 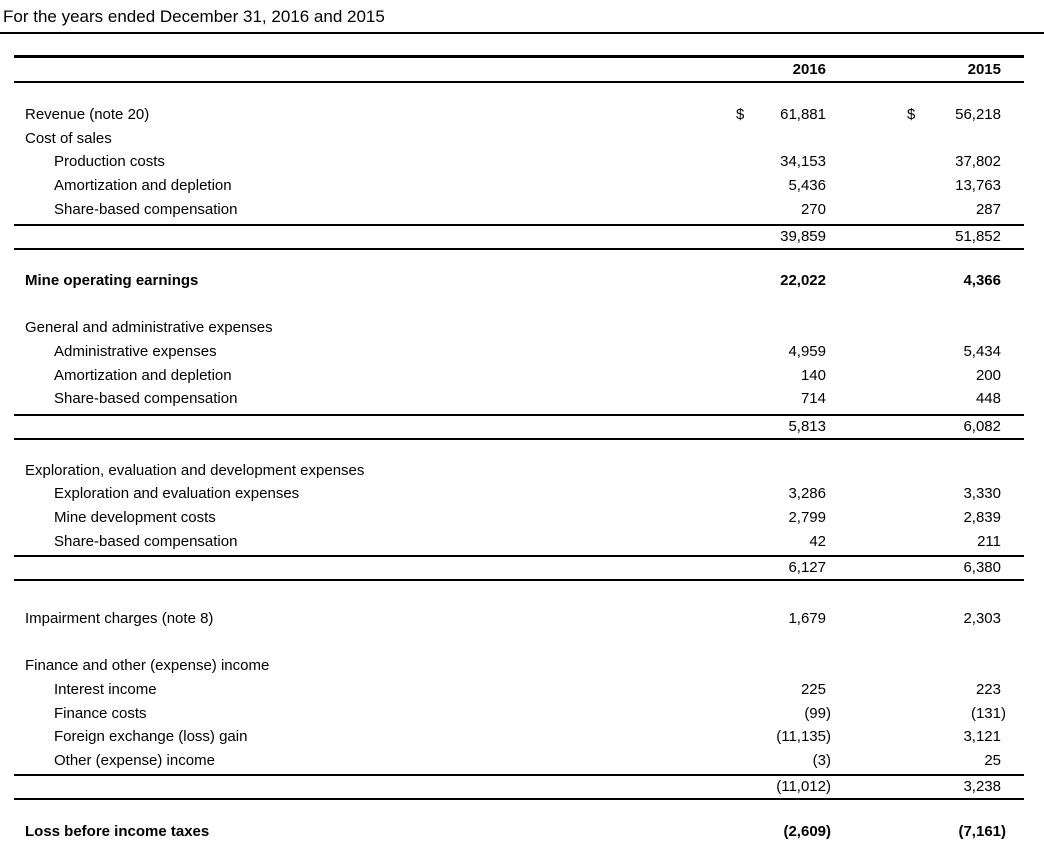 What do you see at coordinates (519, 82) in the screenshot?
I see `header-bottom-rule` at bounding box center [519, 82].